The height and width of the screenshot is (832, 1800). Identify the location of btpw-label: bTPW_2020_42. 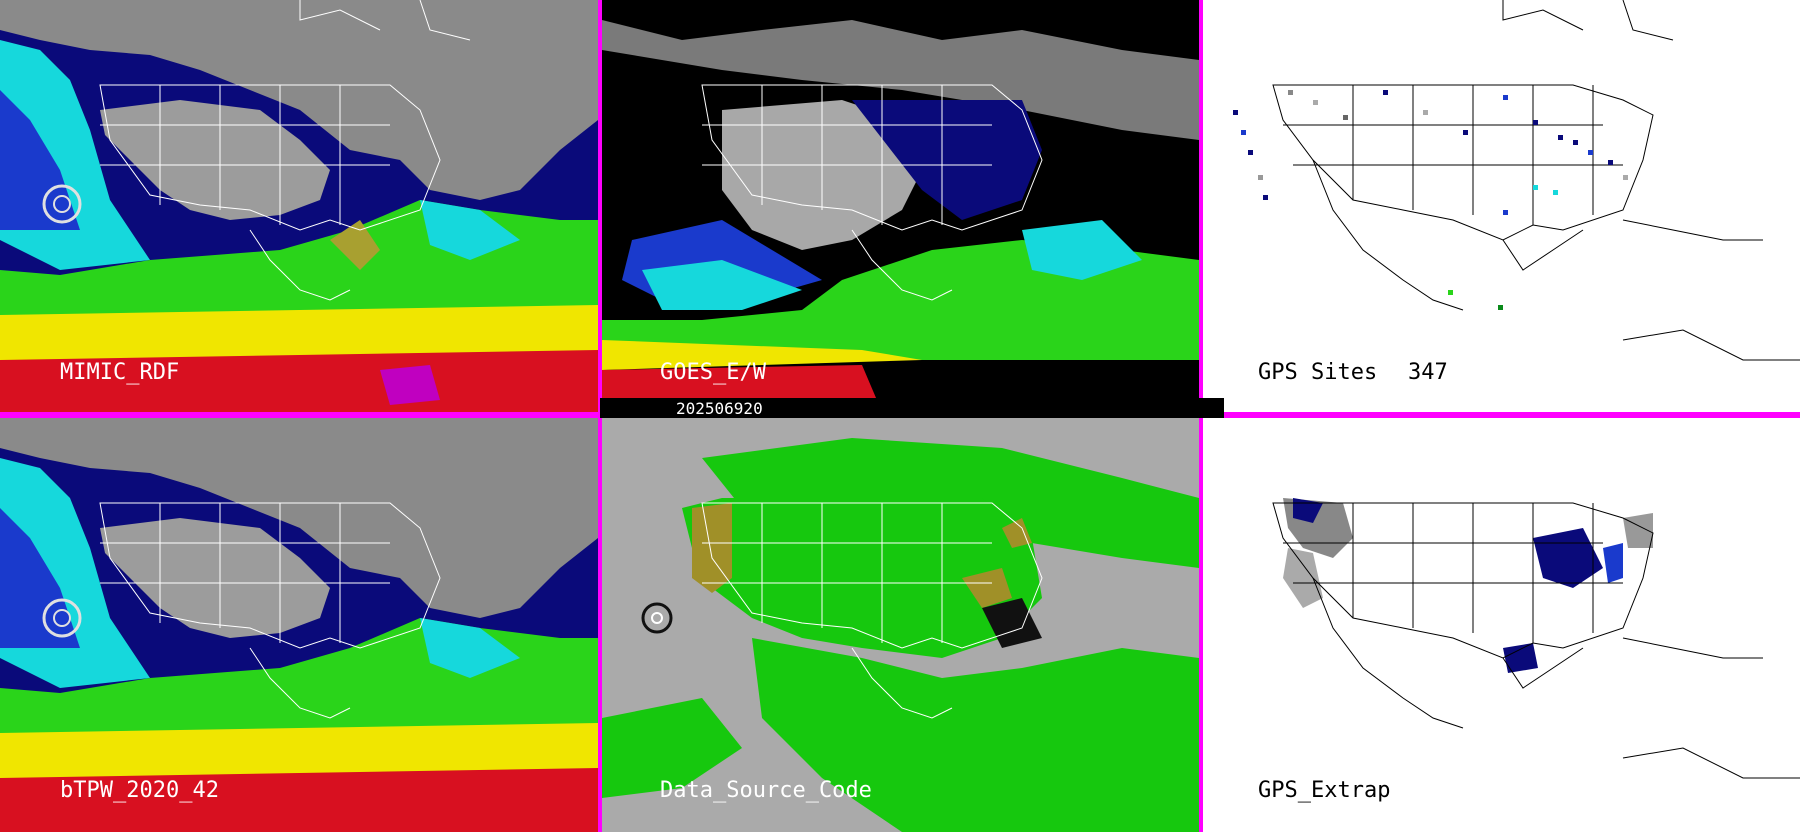
(139, 790).